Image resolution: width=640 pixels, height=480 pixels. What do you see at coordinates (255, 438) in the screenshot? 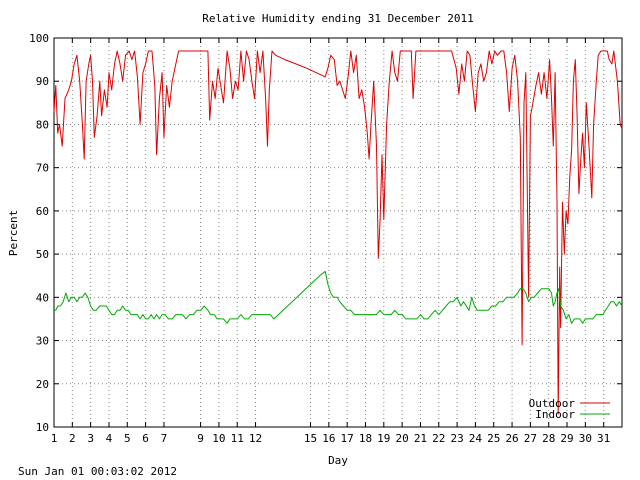
I see `x-tick-label: 12` at bounding box center [255, 438].